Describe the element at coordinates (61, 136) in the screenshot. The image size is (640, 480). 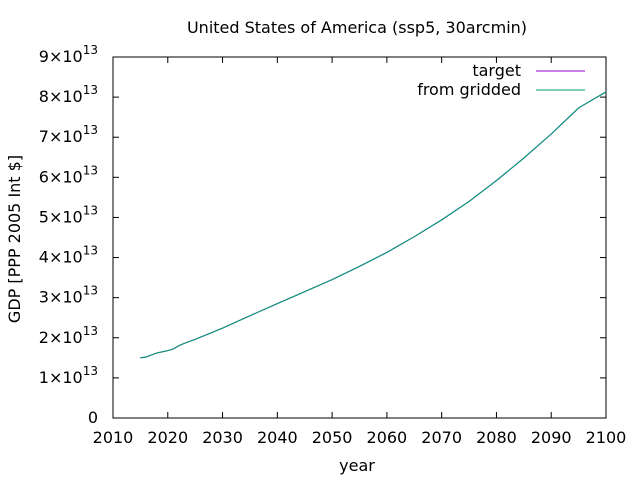
I see `y-tick-mantissa: 7×10` at that location.